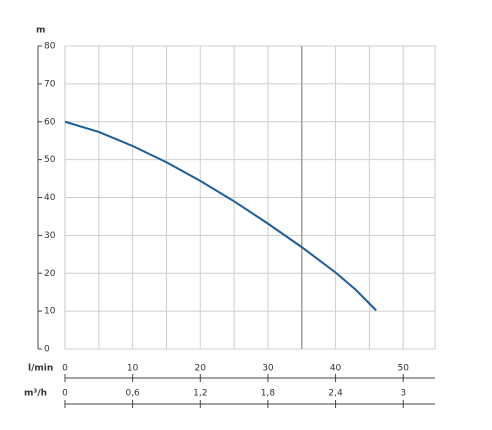  I want to click on x-tick-label: 0, so click(65, 369).